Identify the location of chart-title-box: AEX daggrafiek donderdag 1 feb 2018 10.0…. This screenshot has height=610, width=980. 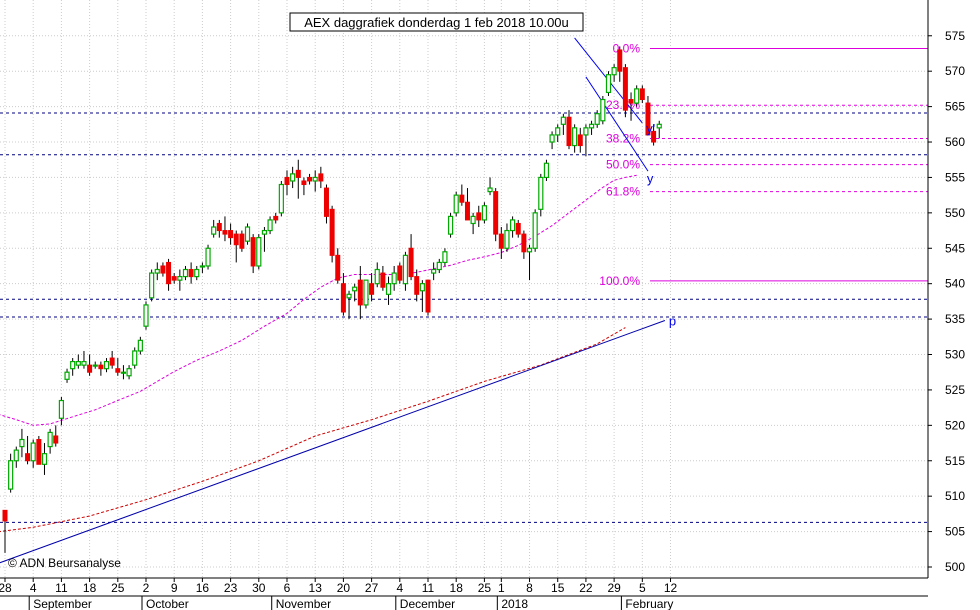
(436, 22).